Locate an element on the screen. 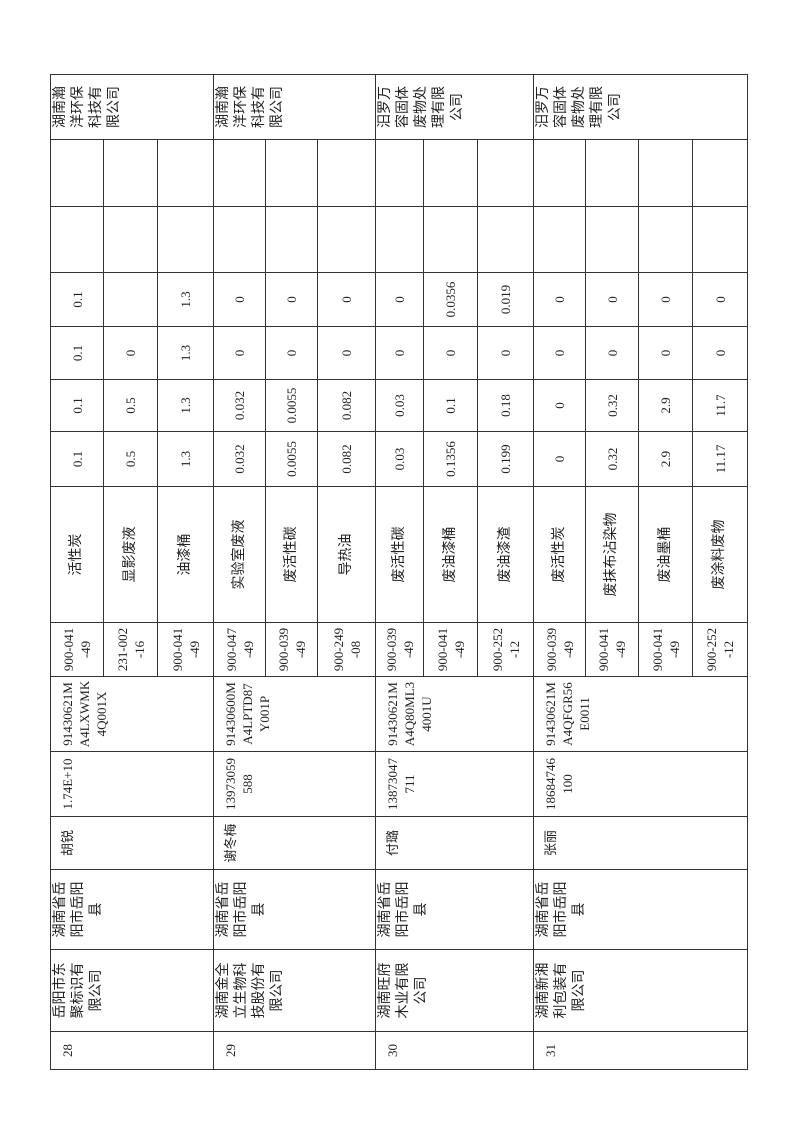 This screenshot has width=793, height=1122. waste-code: 900-249-08 is located at coordinates (346, 649).